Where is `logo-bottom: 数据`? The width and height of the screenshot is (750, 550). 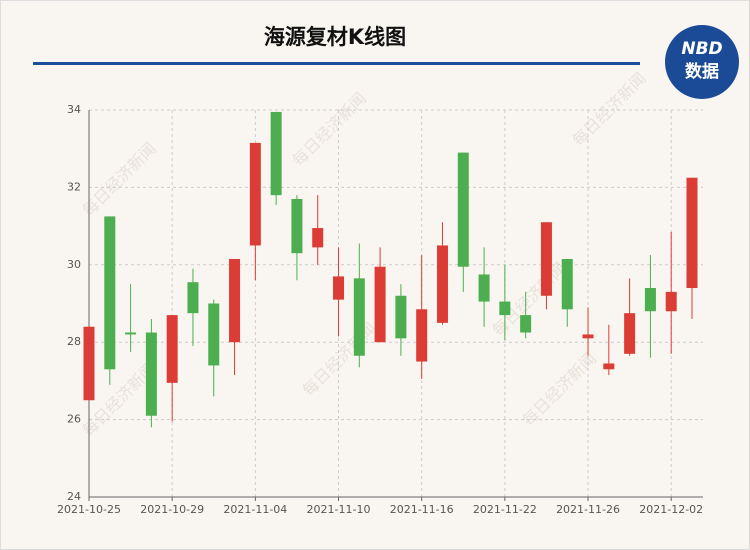 logo-bottom: 数据 is located at coordinates (702, 71).